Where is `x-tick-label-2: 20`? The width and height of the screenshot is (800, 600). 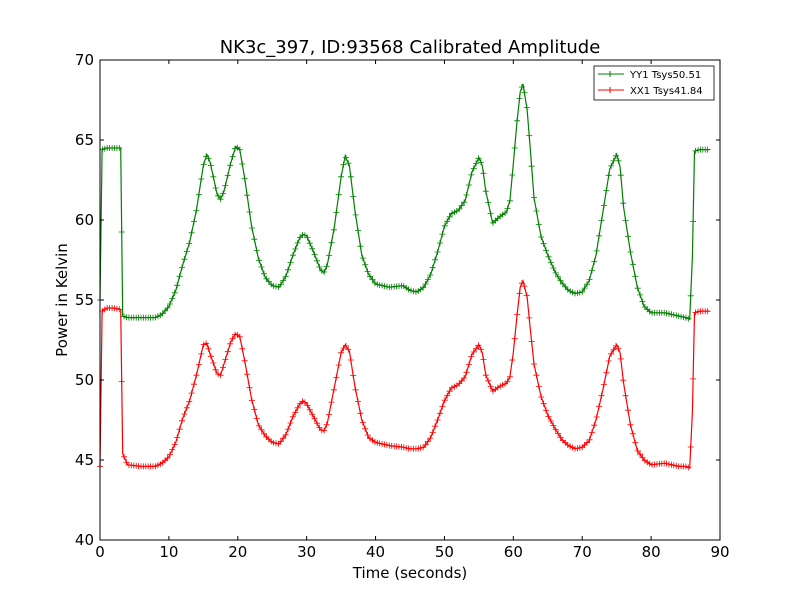
x-tick-label-2: 20 is located at coordinates (237, 552).